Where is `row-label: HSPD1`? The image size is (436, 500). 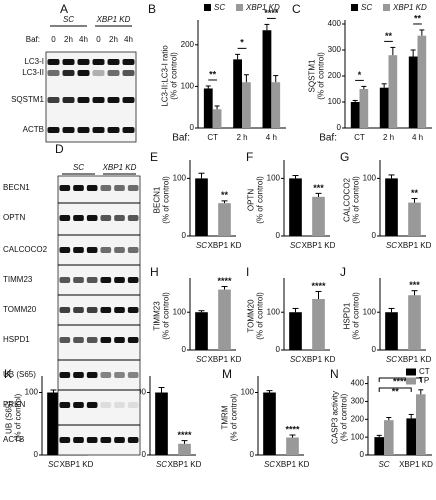
row-label: HSPD1 is located at coordinates (16, 339).